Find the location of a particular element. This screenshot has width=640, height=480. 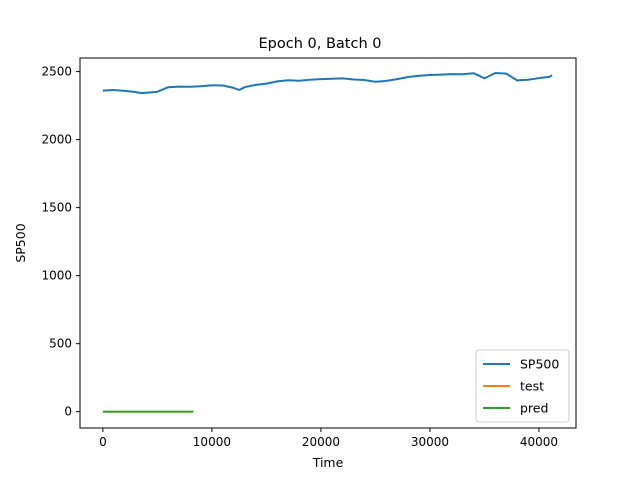

legend-box is located at coordinates (522, 386).